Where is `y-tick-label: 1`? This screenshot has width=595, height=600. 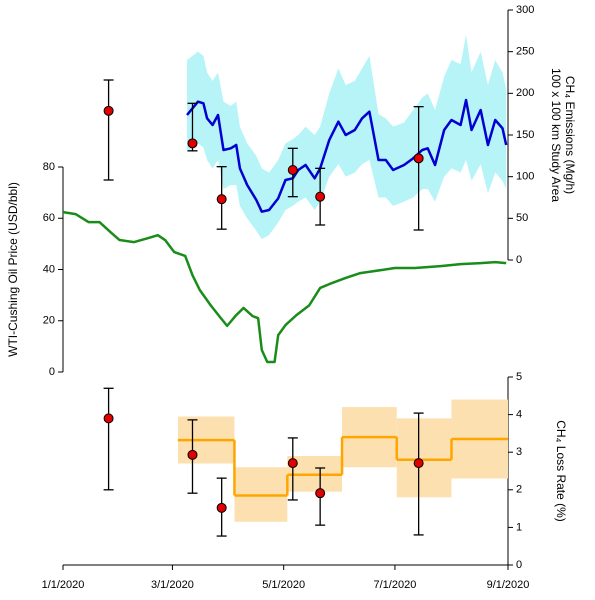 y-tick-label: 1 is located at coordinates (519, 527).